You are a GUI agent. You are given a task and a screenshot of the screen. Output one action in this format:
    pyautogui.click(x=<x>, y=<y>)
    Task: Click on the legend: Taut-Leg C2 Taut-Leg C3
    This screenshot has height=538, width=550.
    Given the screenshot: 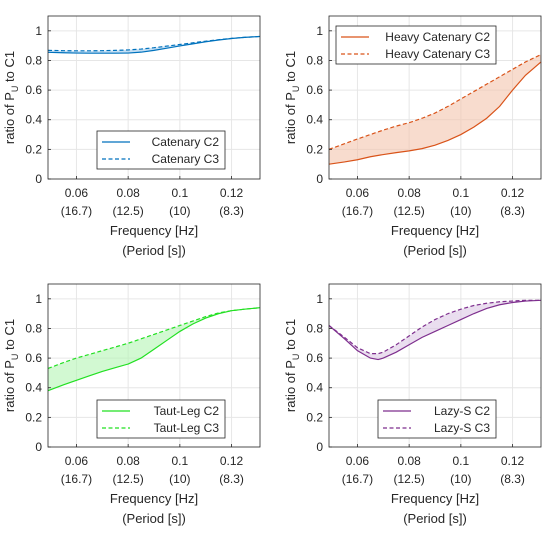 What is the action you would take?
    pyautogui.click(x=161, y=419)
    